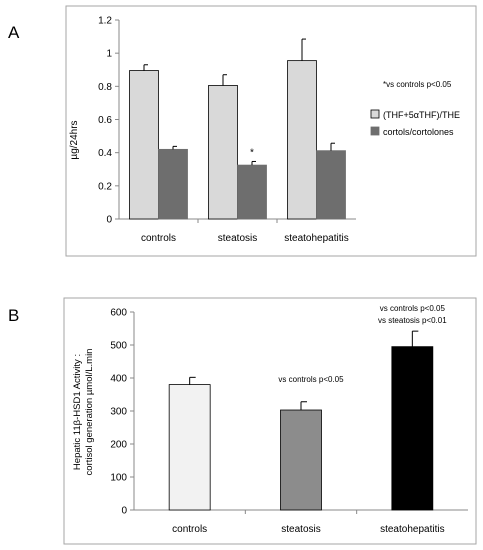  What do you see at coordinates (300, 529) in the screenshot?
I see `panel-b-x-tick-label: steatosis` at bounding box center [300, 529].